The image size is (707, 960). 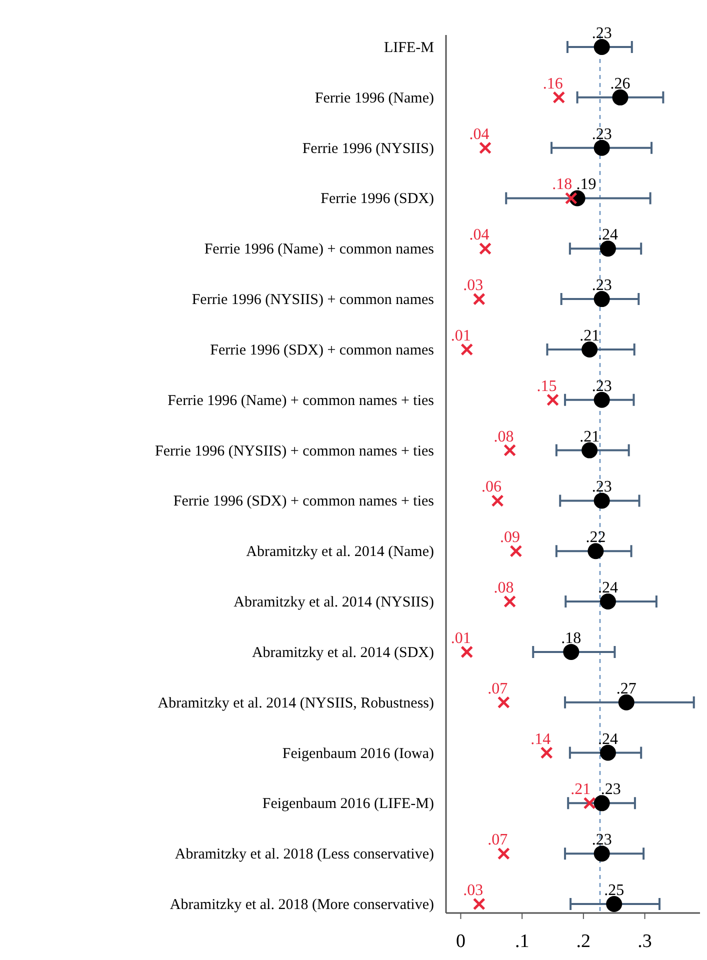 What do you see at coordinates (546, 386) in the screenshot?
I see `data-label: .15` at bounding box center [546, 386].